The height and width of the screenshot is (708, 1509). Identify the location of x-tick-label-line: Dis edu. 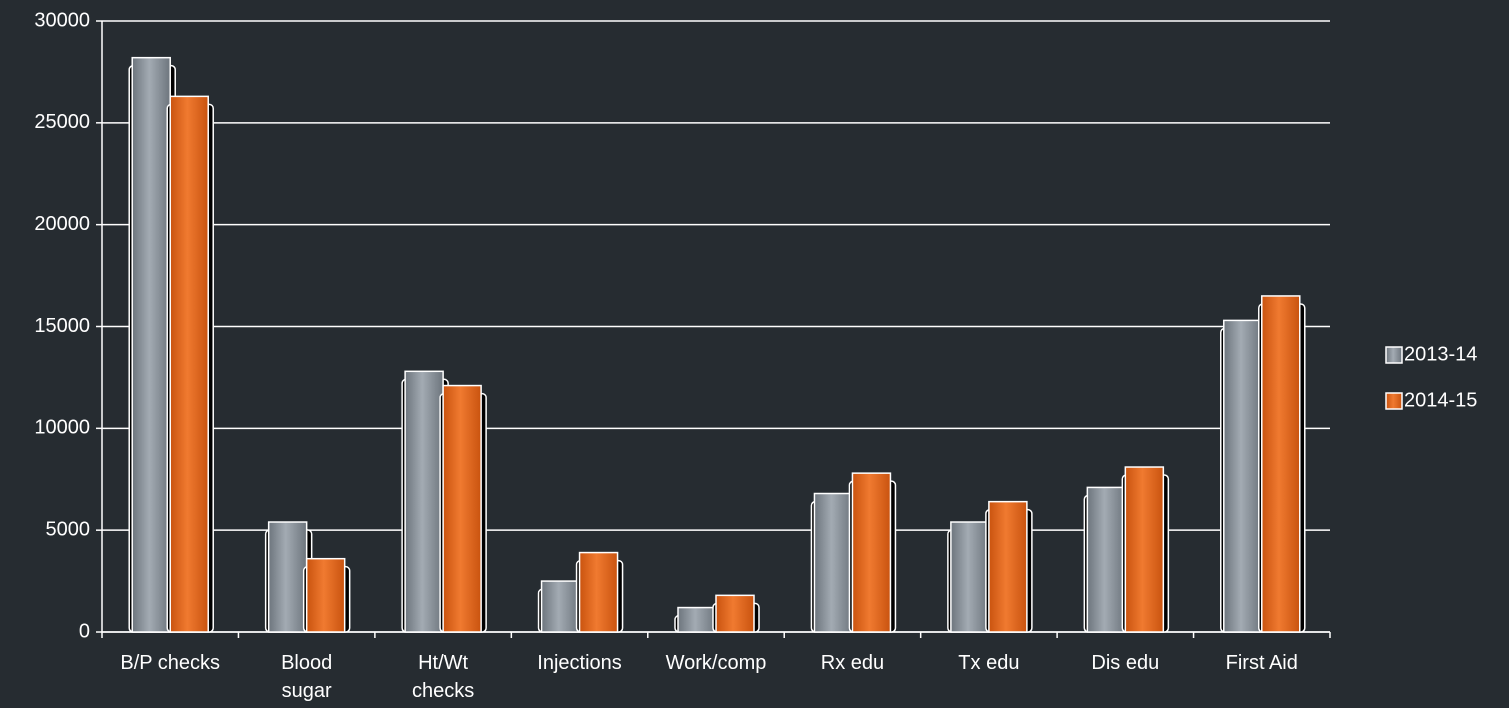
(1125, 663).